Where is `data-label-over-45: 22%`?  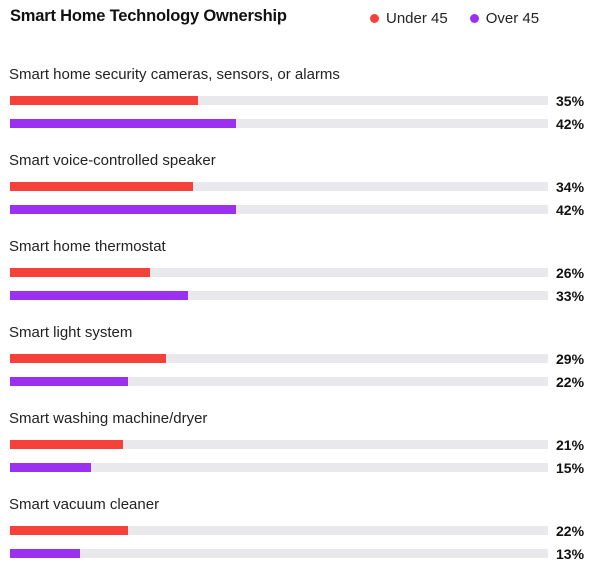
data-label-over-45: 22% is located at coordinates (570, 382).